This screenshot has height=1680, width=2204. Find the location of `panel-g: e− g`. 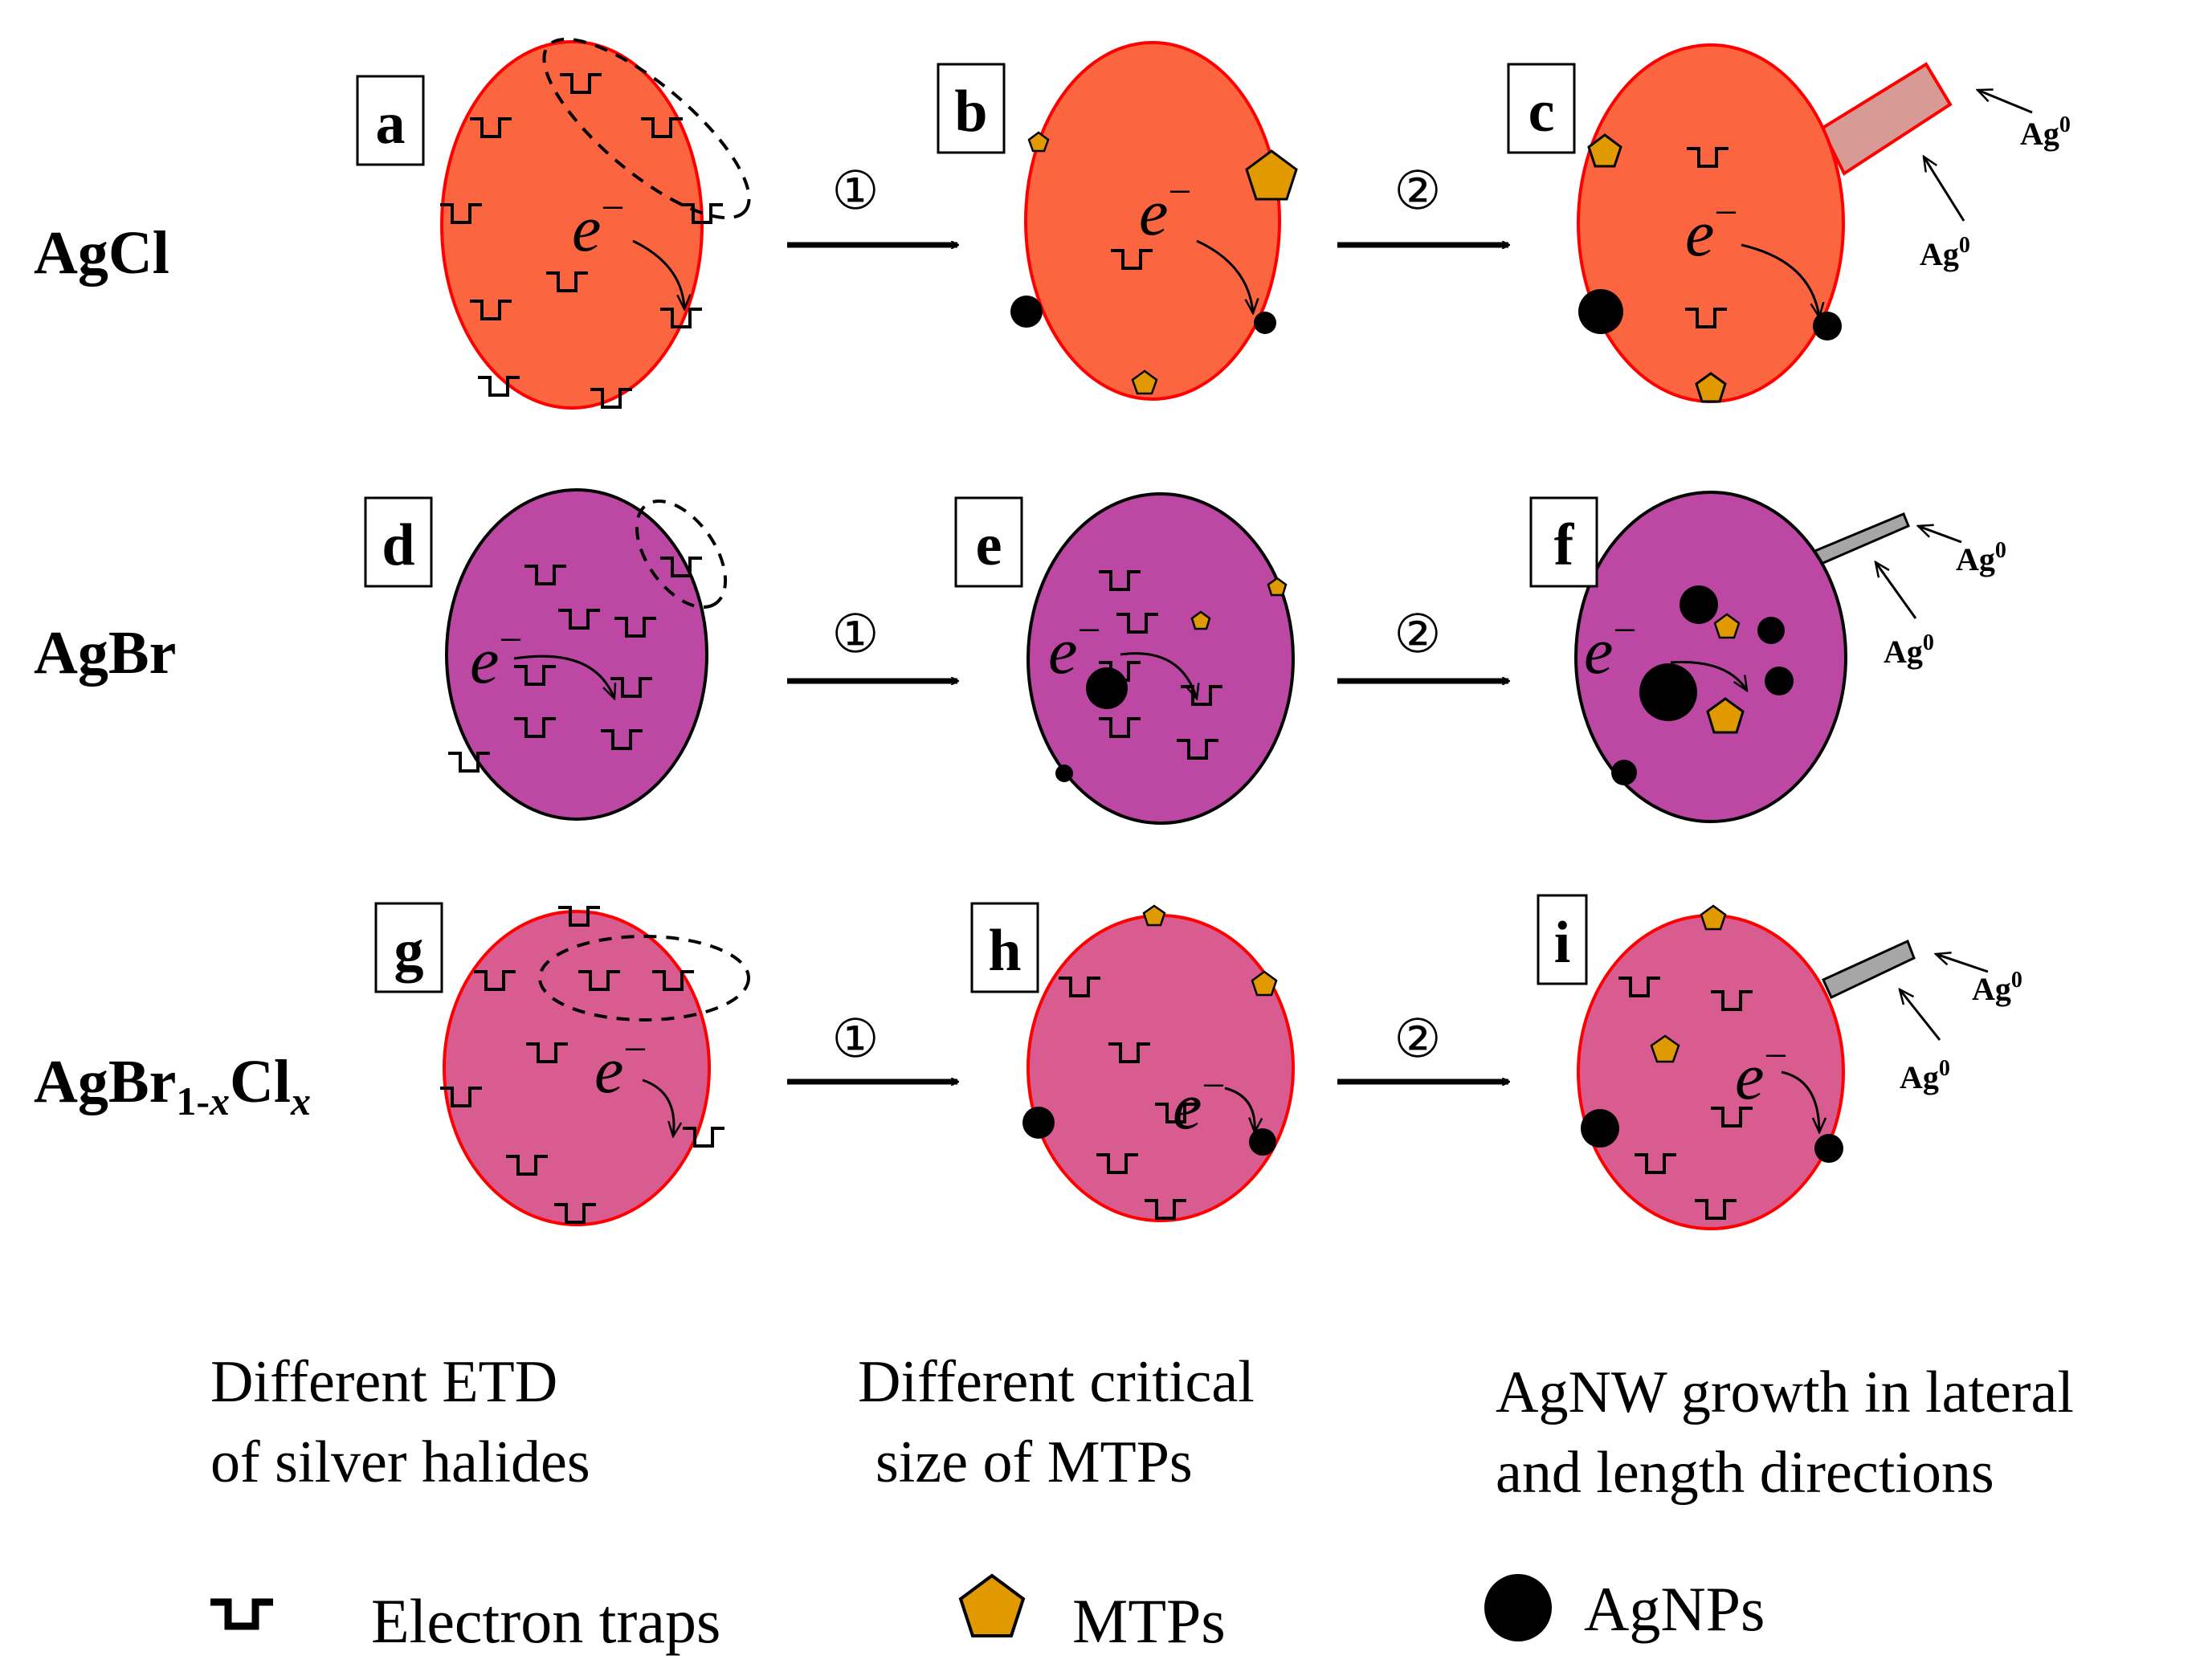

panel-g: e− g is located at coordinates (562, 1064).